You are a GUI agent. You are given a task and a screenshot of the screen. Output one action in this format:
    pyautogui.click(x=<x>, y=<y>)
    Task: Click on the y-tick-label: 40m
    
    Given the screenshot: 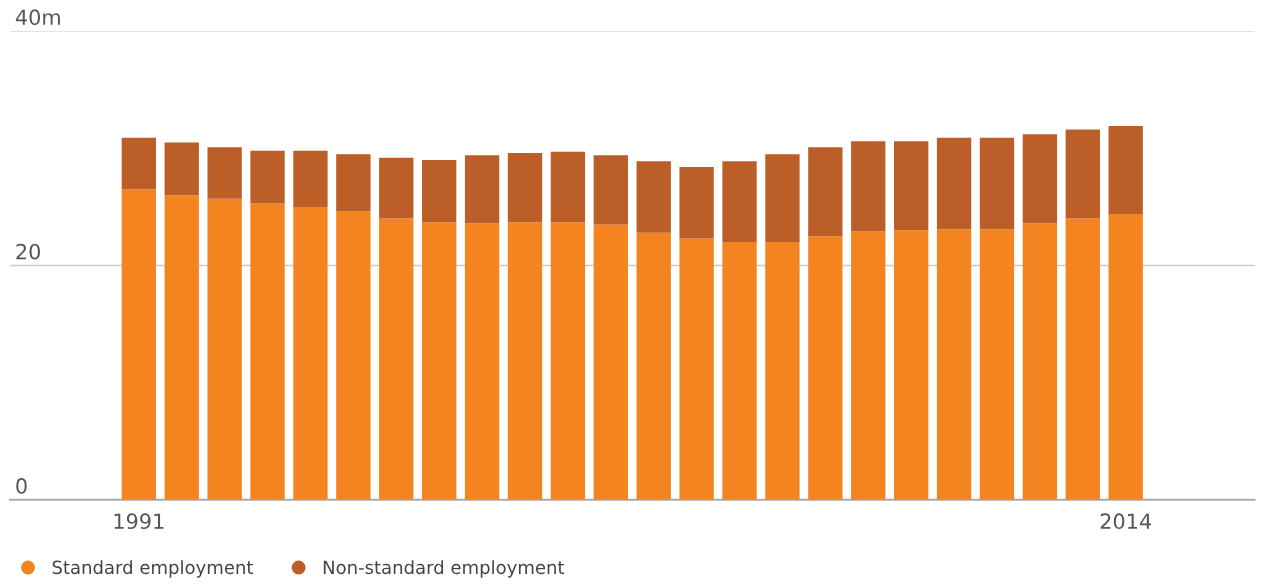 What is the action you would take?
    pyautogui.click(x=37, y=17)
    